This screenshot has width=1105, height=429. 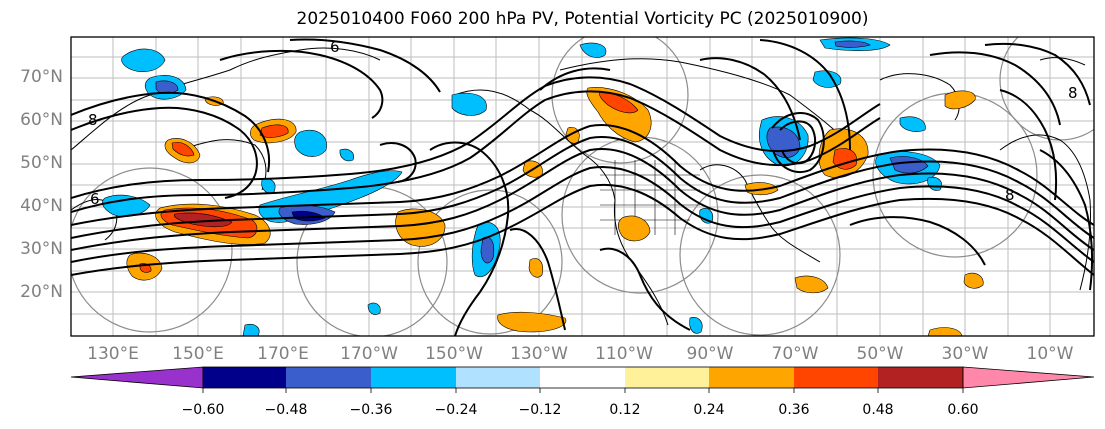 I want to click on colorbar, so click(x=582, y=379).